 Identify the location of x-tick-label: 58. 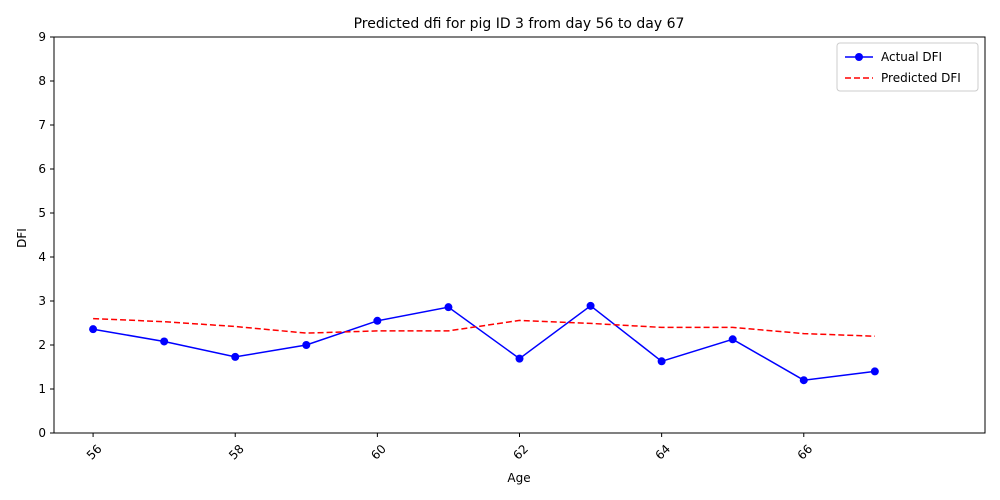
(236, 452).